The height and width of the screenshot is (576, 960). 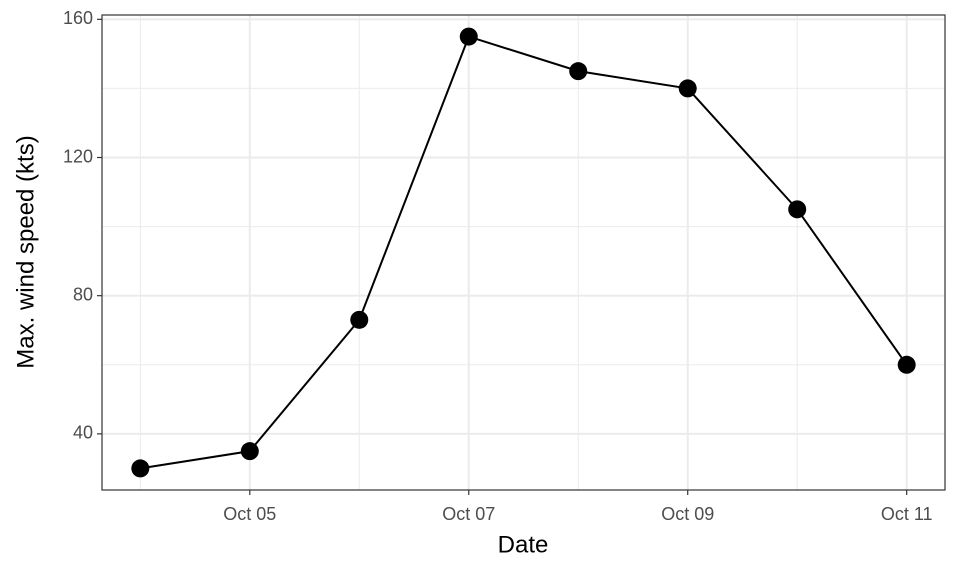 I want to click on y-tick-label: 80, so click(x=83, y=294).